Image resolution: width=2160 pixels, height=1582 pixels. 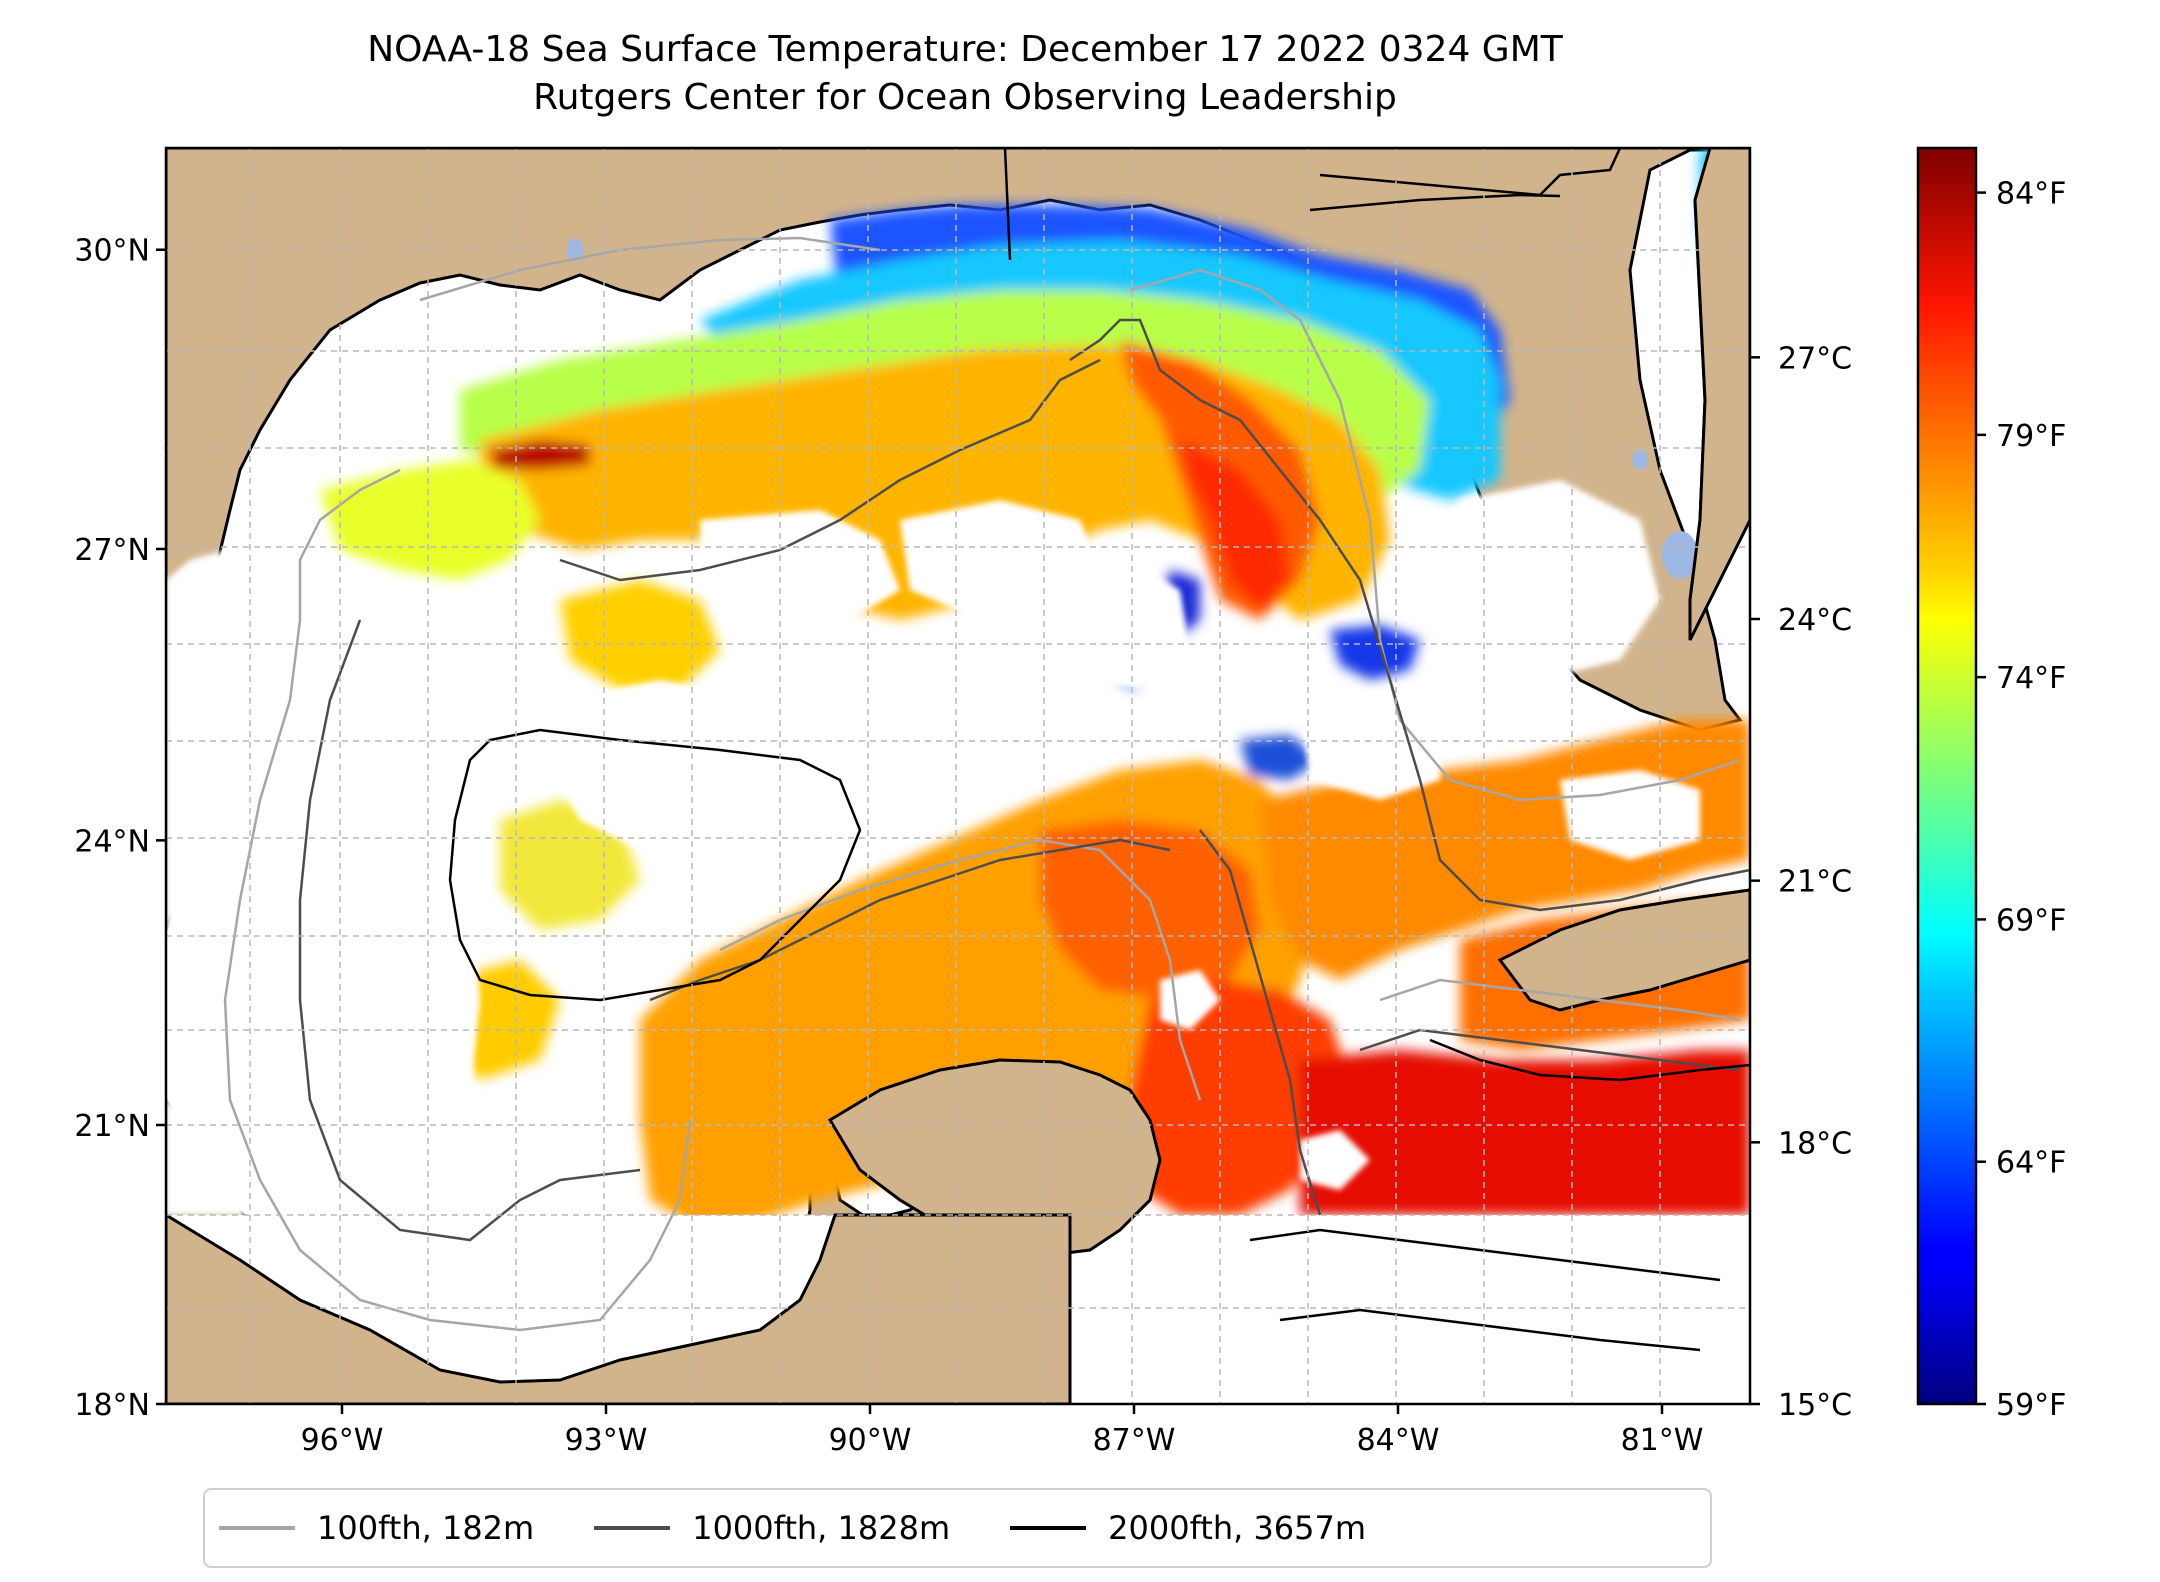 I want to click on celsius-tick-label: 18°C, so click(x=1815, y=1143).